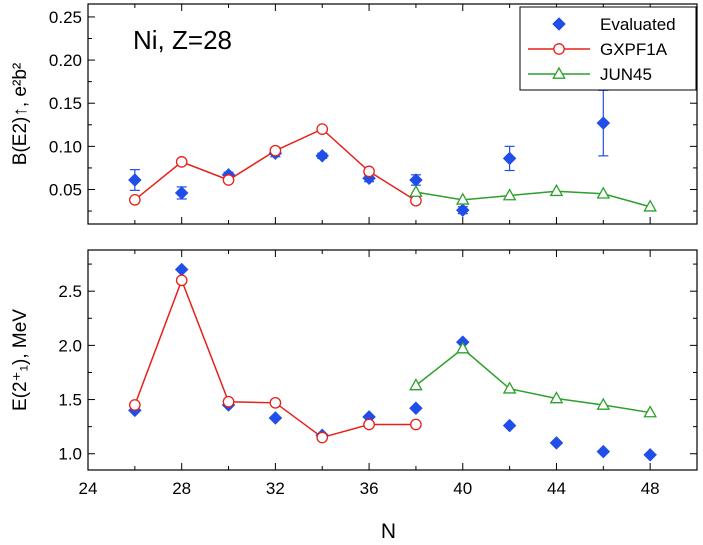 The width and height of the screenshot is (703, 545). What do you see at coordinates (556, 488) in the screenshot?
I see `x-tick-label: 44` at bounding box center [556, 488].